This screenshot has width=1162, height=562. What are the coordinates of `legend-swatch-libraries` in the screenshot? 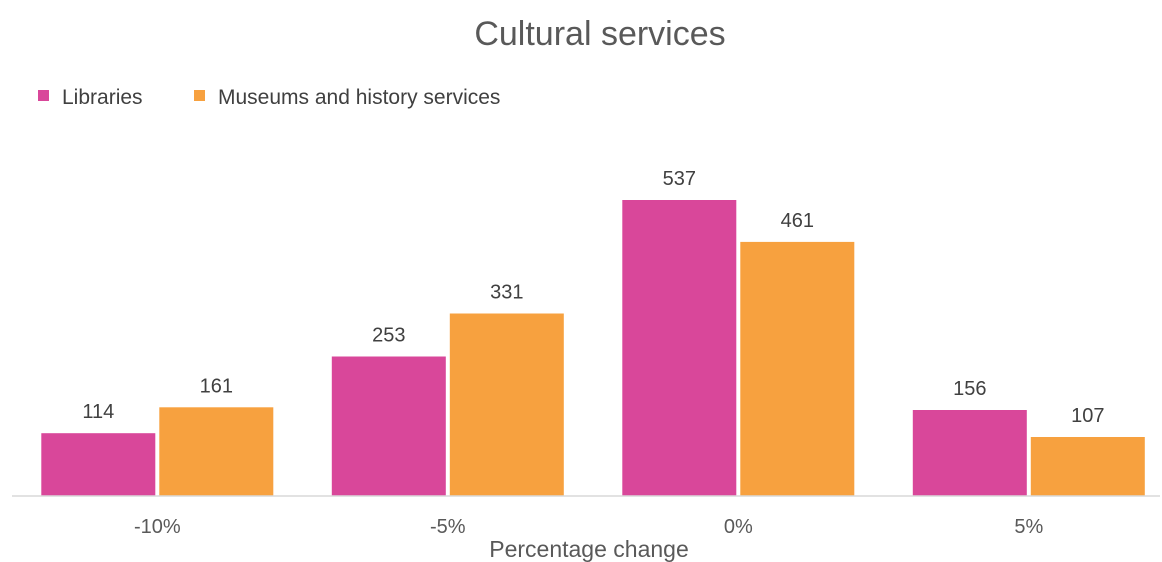 It's located at (43, 95).